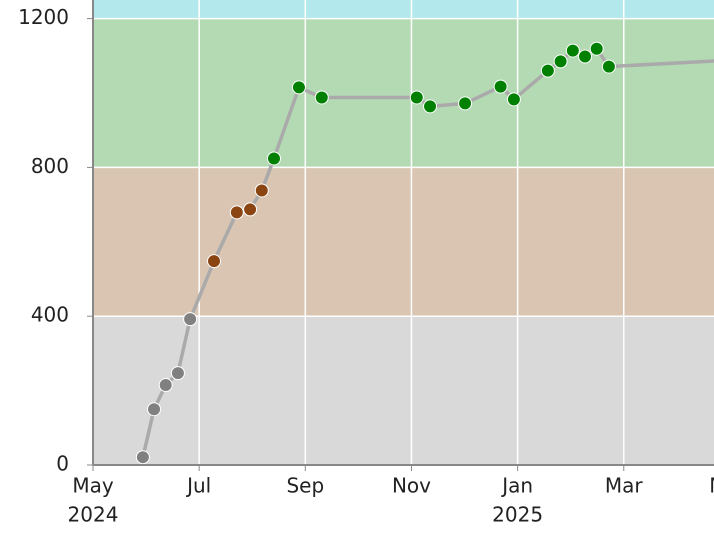 The height and width of the screenshot is (534, 714). What do you see at coordinates (411, 486) in the screenshot?
I see `x-tick-label: Nov` at bounding box center [411, 486].